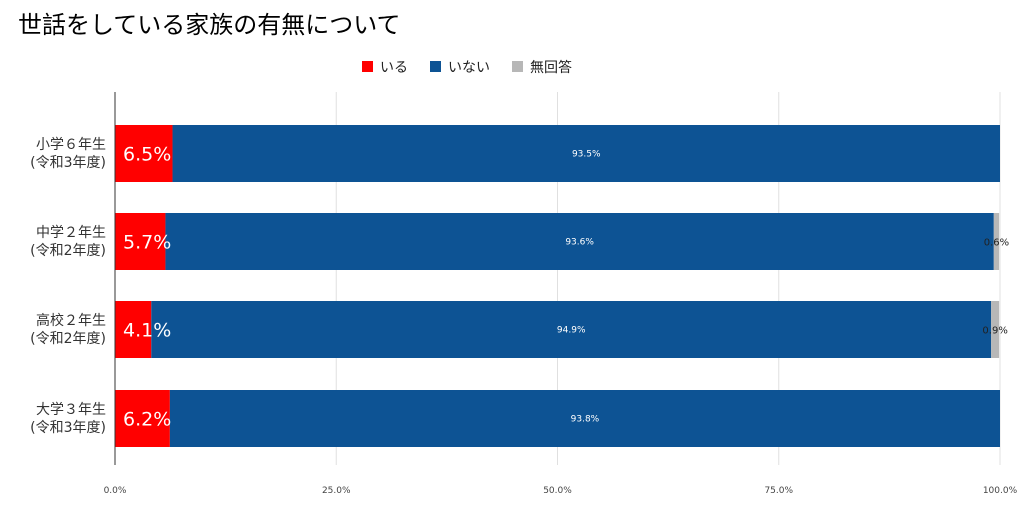 The image size is (1024, 509). What do you see at coordinates (71, 145) in the screenshot?
I see `category-label: 小学６年生` at bounding box center [71, 145].